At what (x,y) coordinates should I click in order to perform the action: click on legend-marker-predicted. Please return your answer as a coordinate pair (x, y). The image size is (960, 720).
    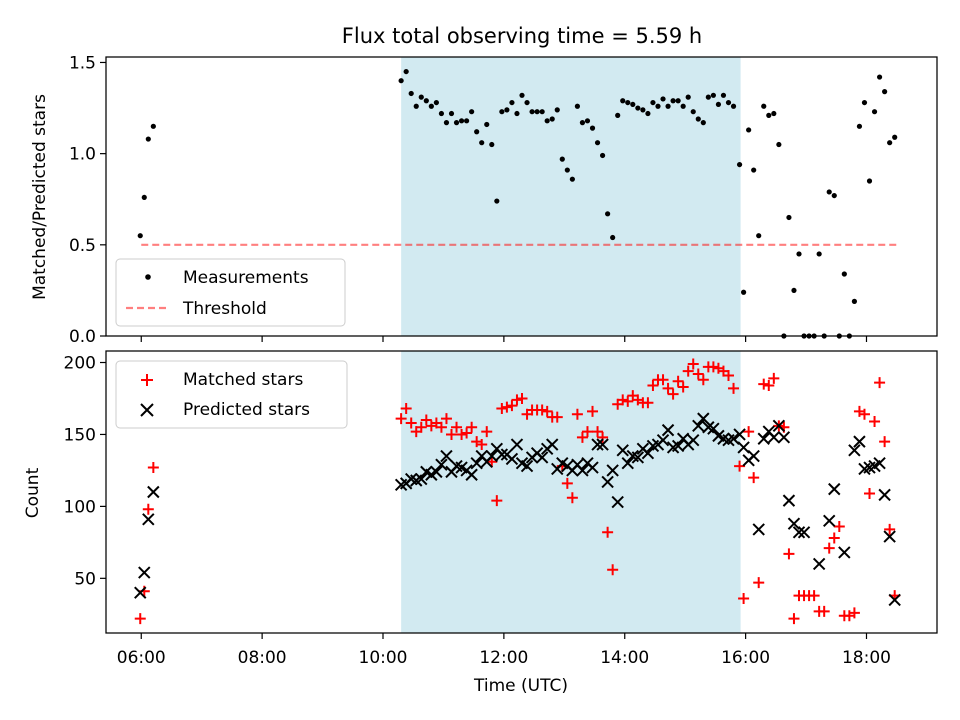
    Looking at the image, I should click on (147, 410).